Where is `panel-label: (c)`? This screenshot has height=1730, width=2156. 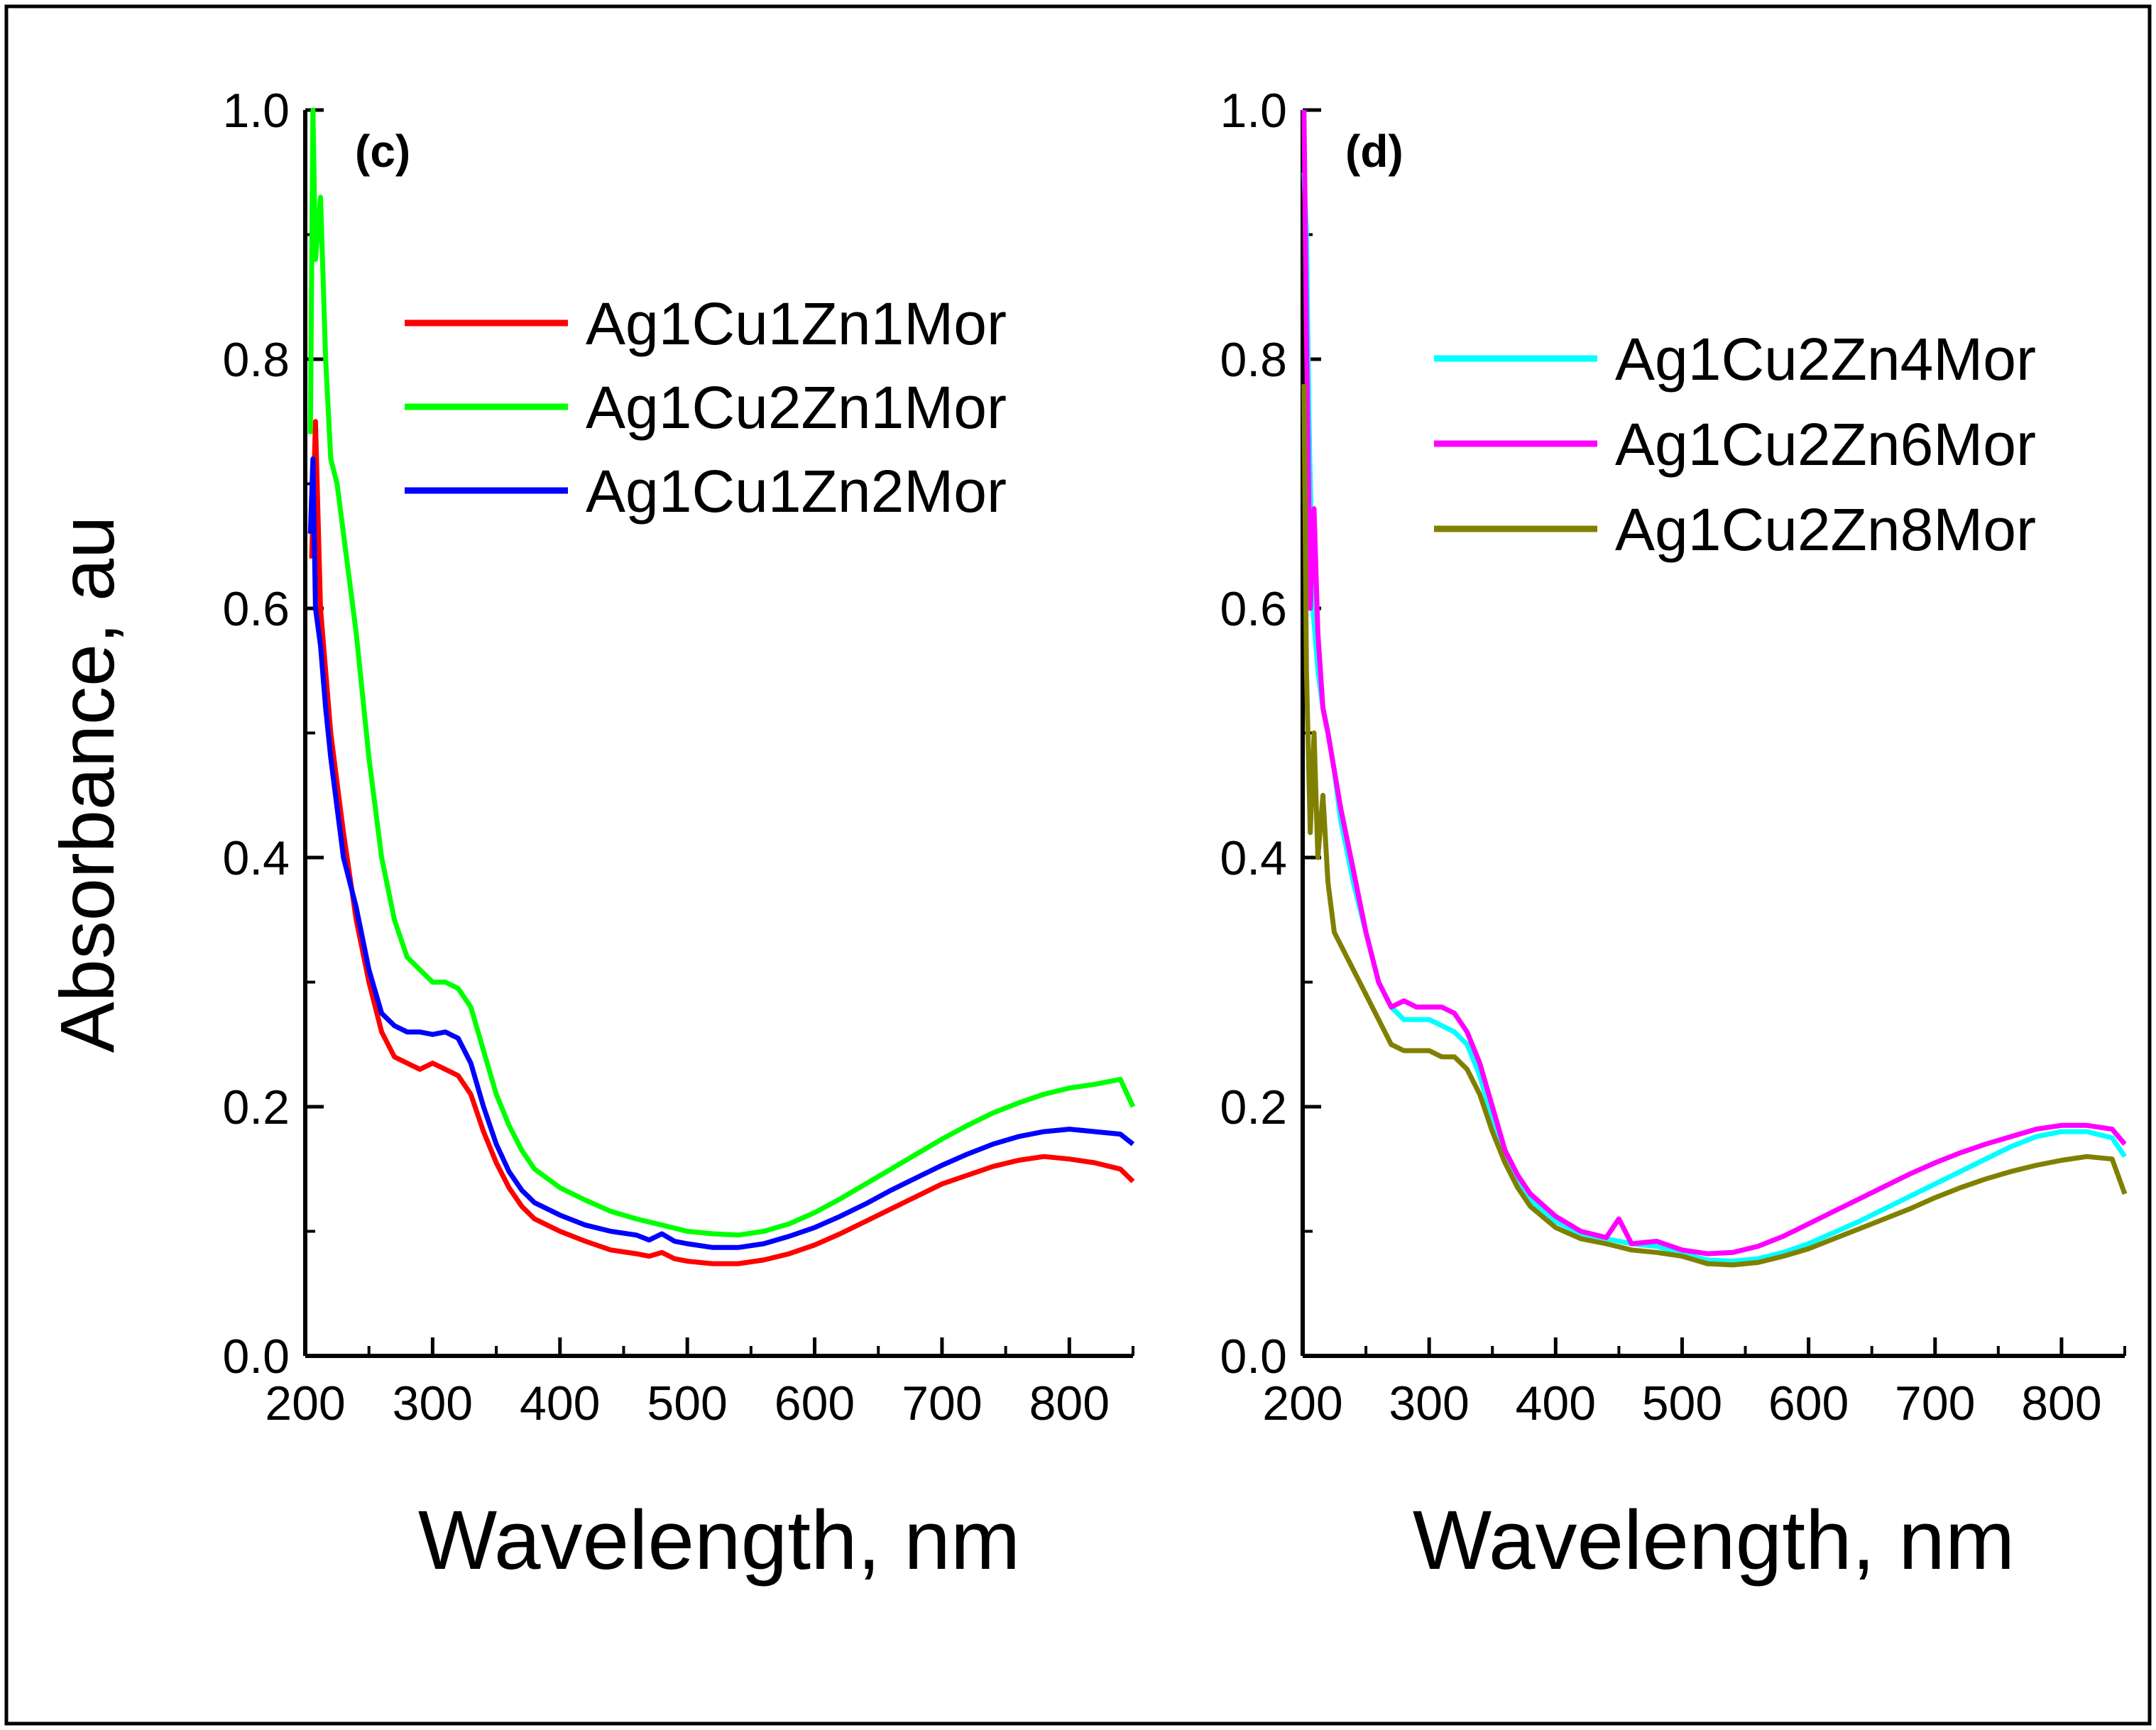
panel-label: (c) is located at coordinates (382, 151).